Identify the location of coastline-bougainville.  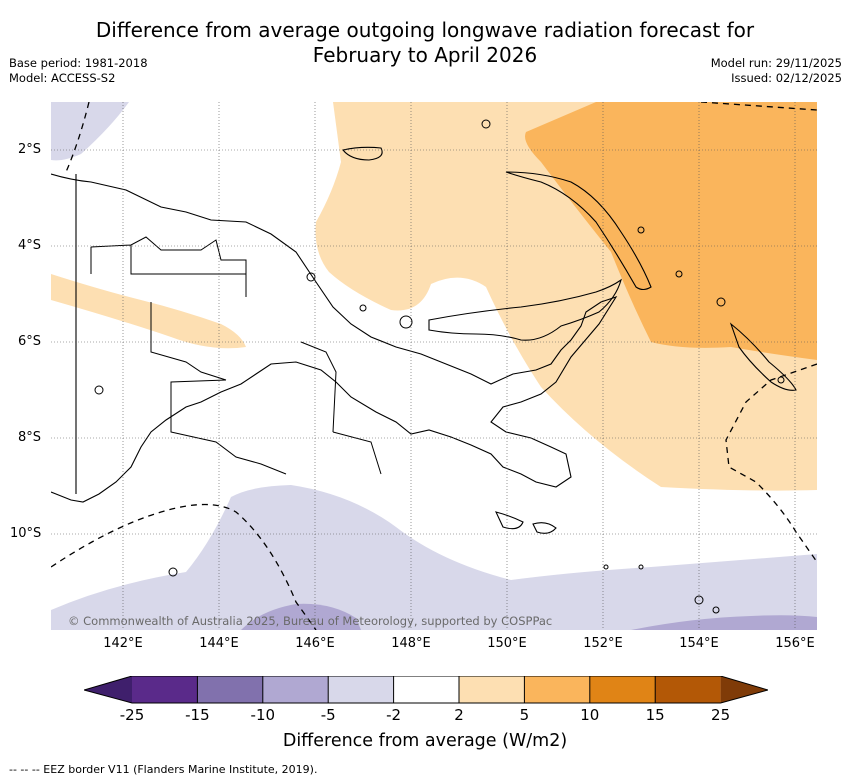
(763, 356).